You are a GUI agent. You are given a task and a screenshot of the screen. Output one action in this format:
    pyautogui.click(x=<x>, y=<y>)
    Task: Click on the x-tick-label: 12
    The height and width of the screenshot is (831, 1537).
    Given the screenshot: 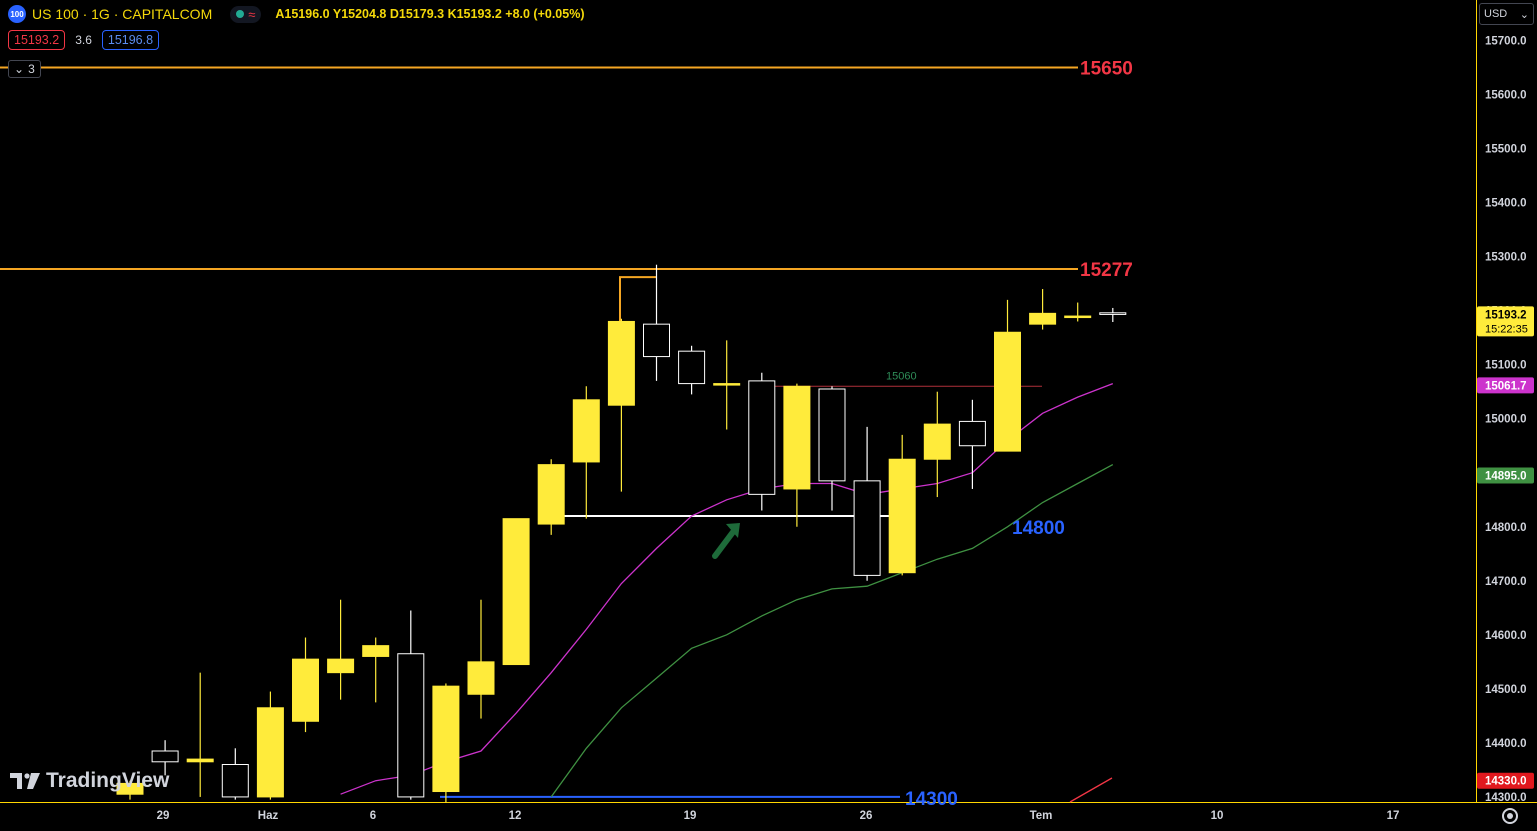 What is the action you would take?
    pyautogui.click(x=515, y=816)
    